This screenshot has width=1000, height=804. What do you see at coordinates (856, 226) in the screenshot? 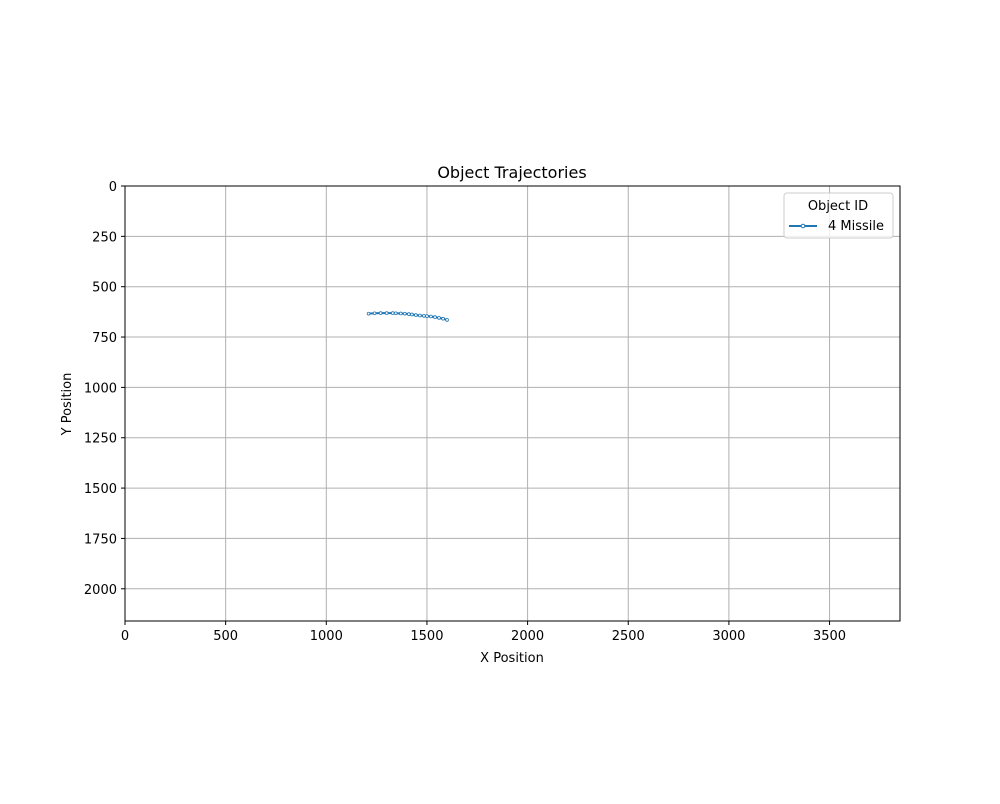
I see `legend-entry-label: 4 Missile` at bounding box center [856, 226].